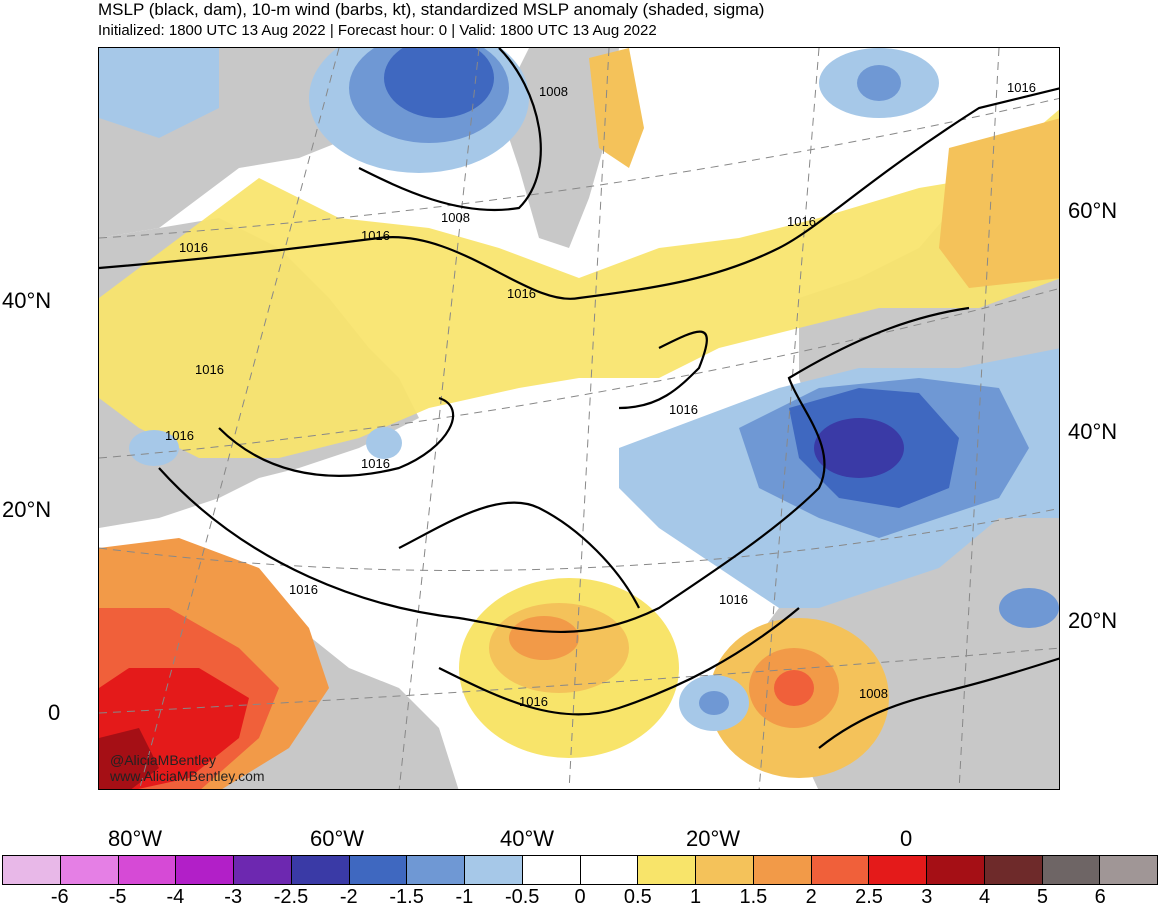 This screenshot has height=912, width=1160. What do you see at coordinates (1093, 431) in the screenshot?
I see `lat-label-right: 40°N` at bounding box center [1093, 431].